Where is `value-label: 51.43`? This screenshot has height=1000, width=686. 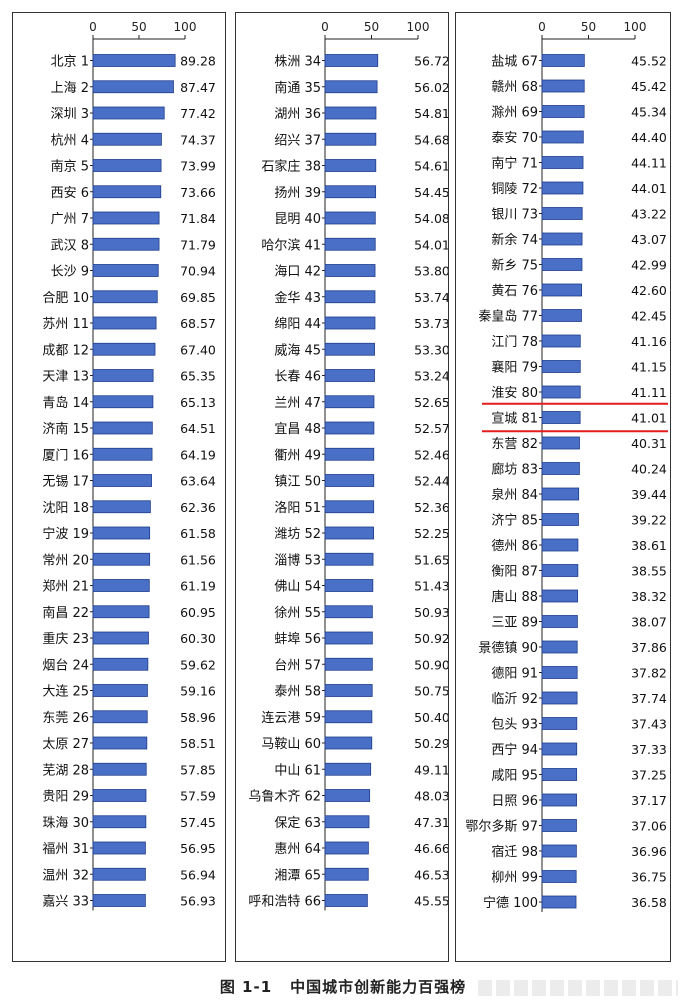
value-label: 51.43 is located at coordinates (431, 586).